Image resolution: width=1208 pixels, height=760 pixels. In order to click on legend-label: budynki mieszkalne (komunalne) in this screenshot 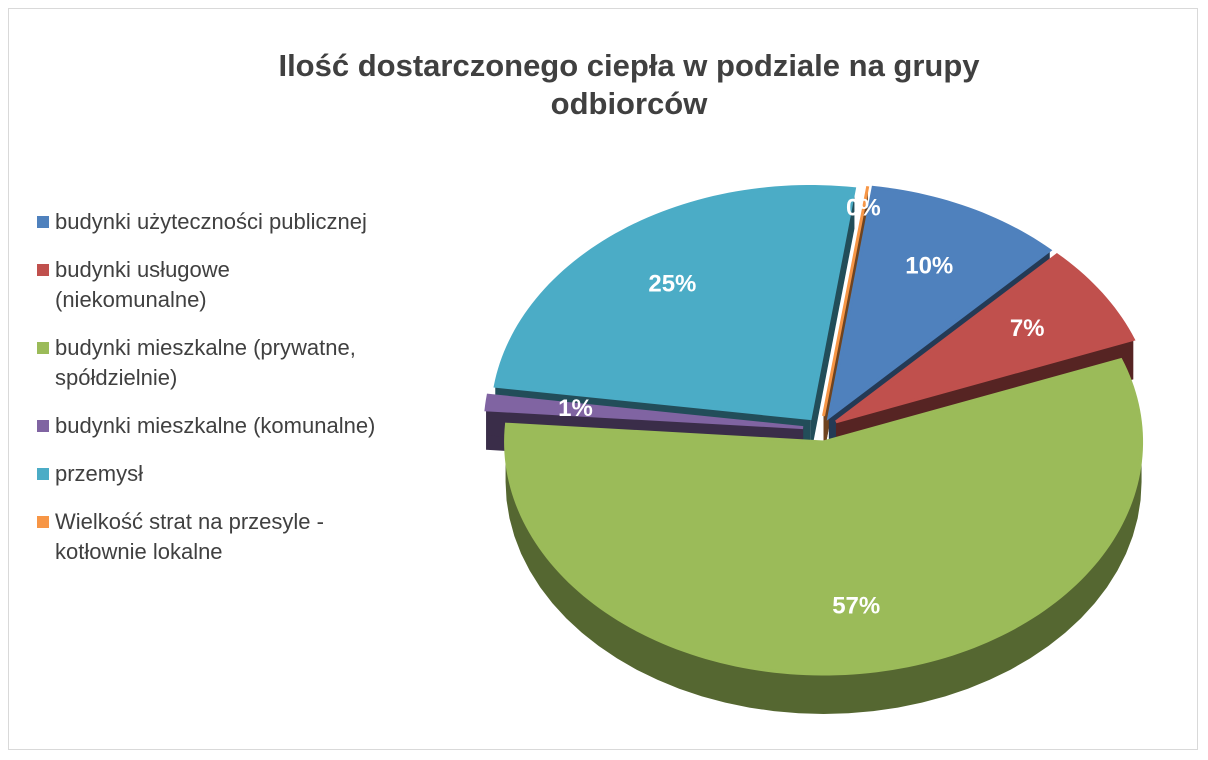, I will do `click(215, 425)`.